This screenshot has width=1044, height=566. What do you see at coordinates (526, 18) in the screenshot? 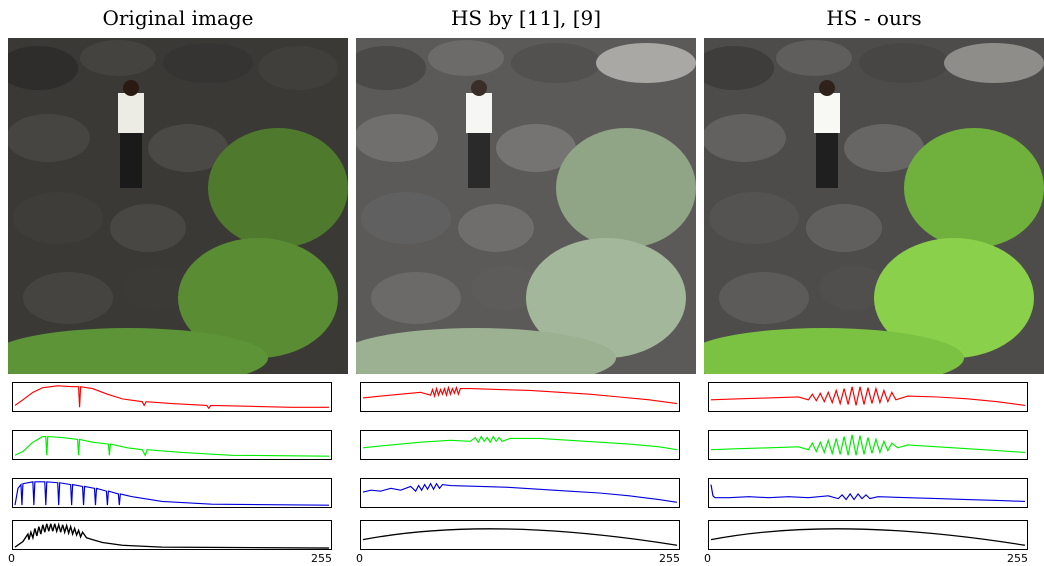
I see `panel-title: HS by [11], [9]` at bounding box center [526, 18].